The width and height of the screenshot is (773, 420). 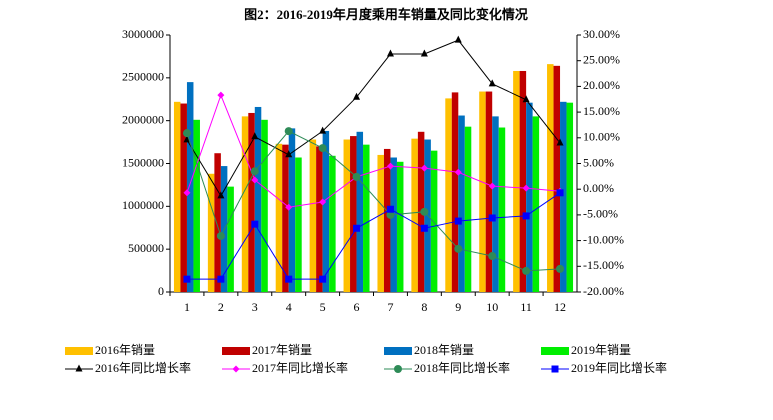 What do you see at coordinates (187, 307) in the screenshot?
I see `x-tick-label: 1` at bounding box center [187, 307].